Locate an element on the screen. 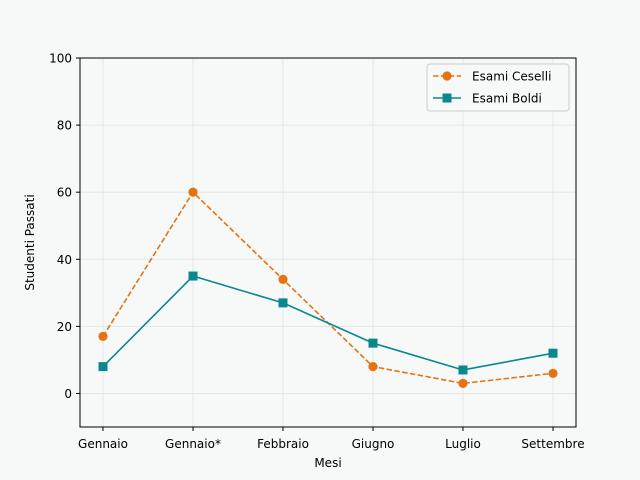  x-tick-label: Settembre is located at coordinates (552, 444).